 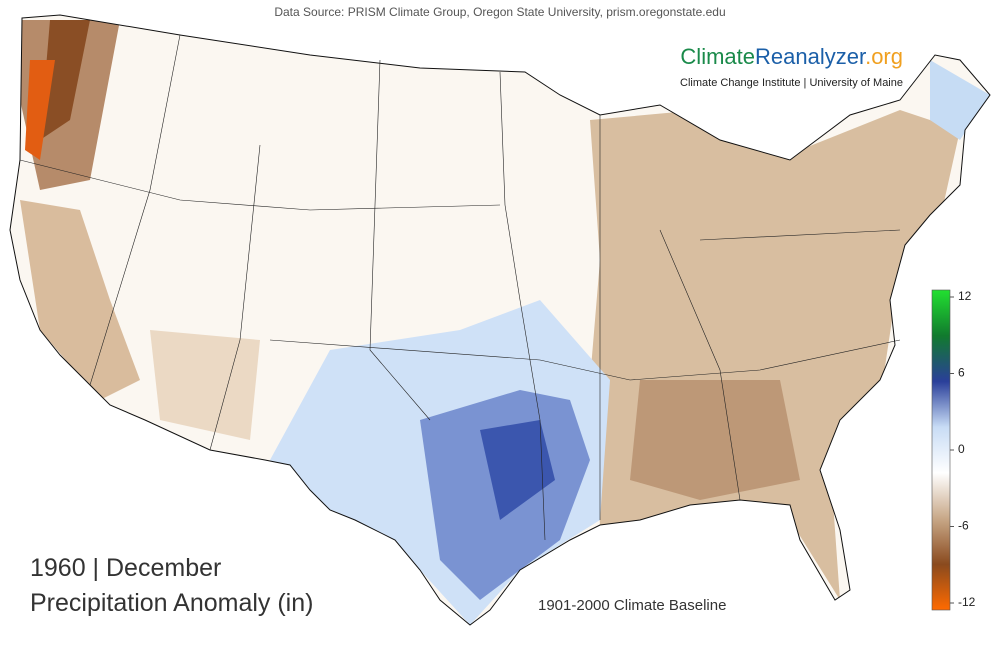 What do you see at coordinates (884, 56) in the screenshot?
I see `brand-part: .org` at bounding box center [884, 56].